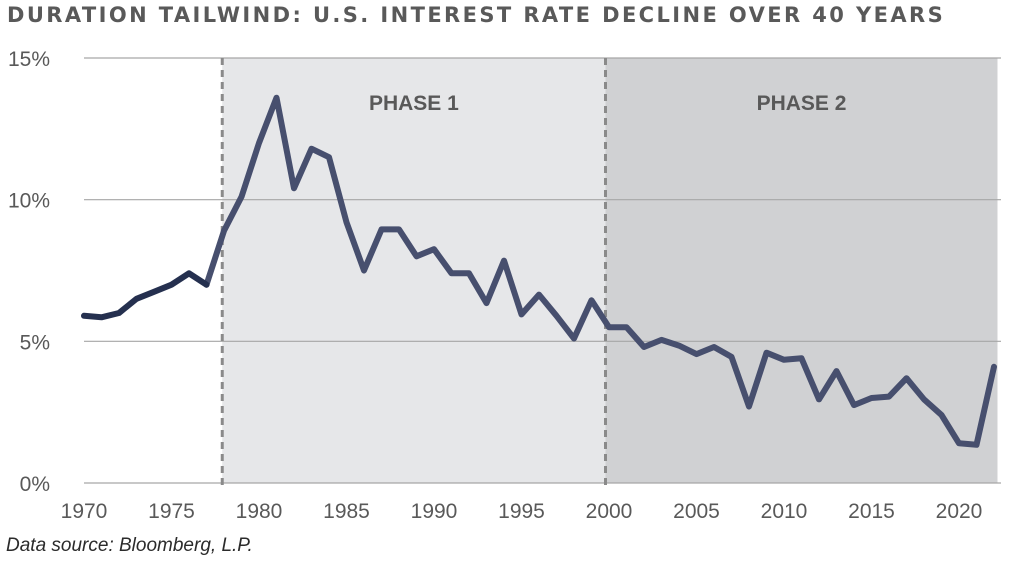 This screenshot has height=563, width=1013. Describe the element at coordinates (696, 511) in the screenshot. I see `x-tick-label: 2005` at that location.